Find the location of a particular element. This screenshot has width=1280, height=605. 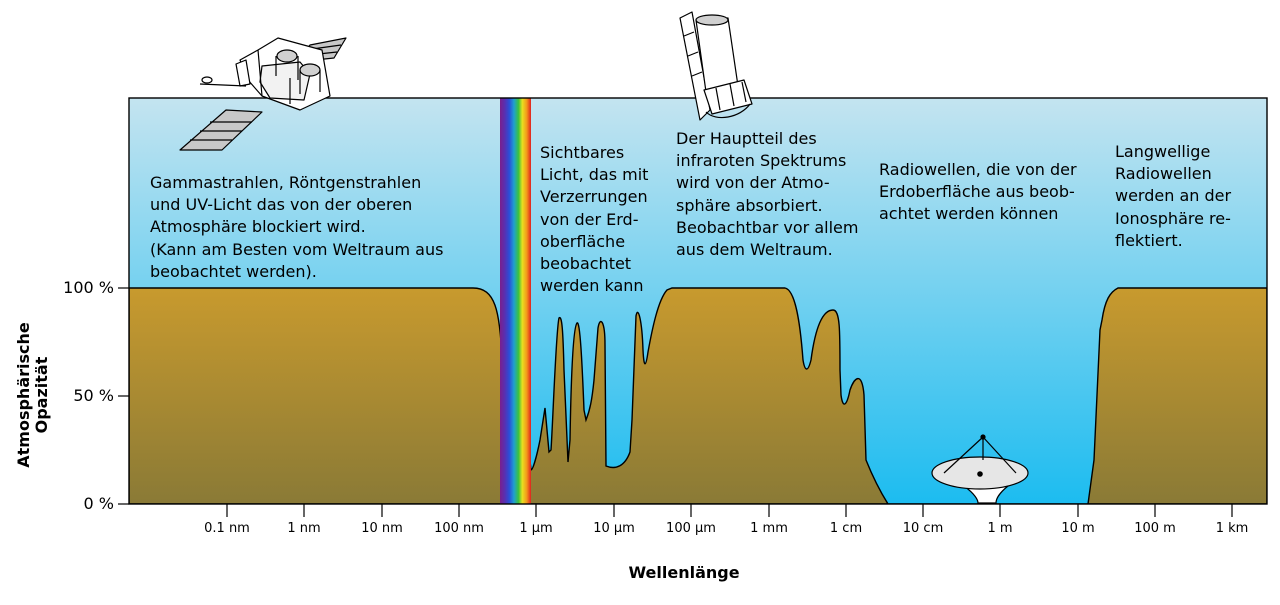

x-tick-label: 0.1 nm is located at coordinates (227, 528).